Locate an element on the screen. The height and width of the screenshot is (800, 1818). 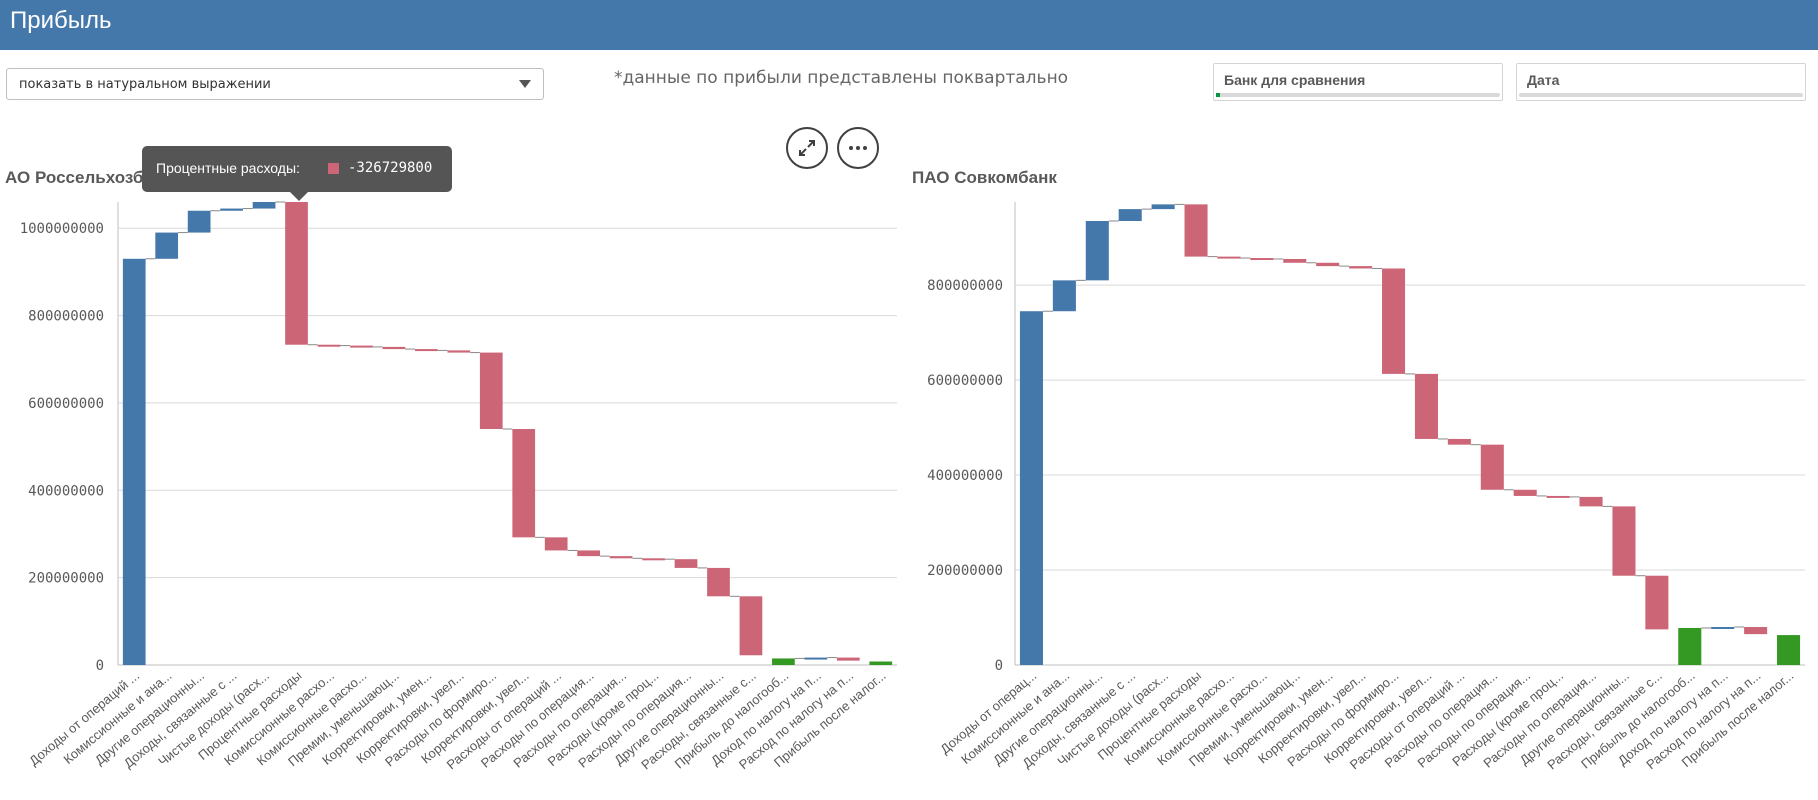
chart-tooltip: Процентные расходы: -326729800 is located at coordinates (297, 173).